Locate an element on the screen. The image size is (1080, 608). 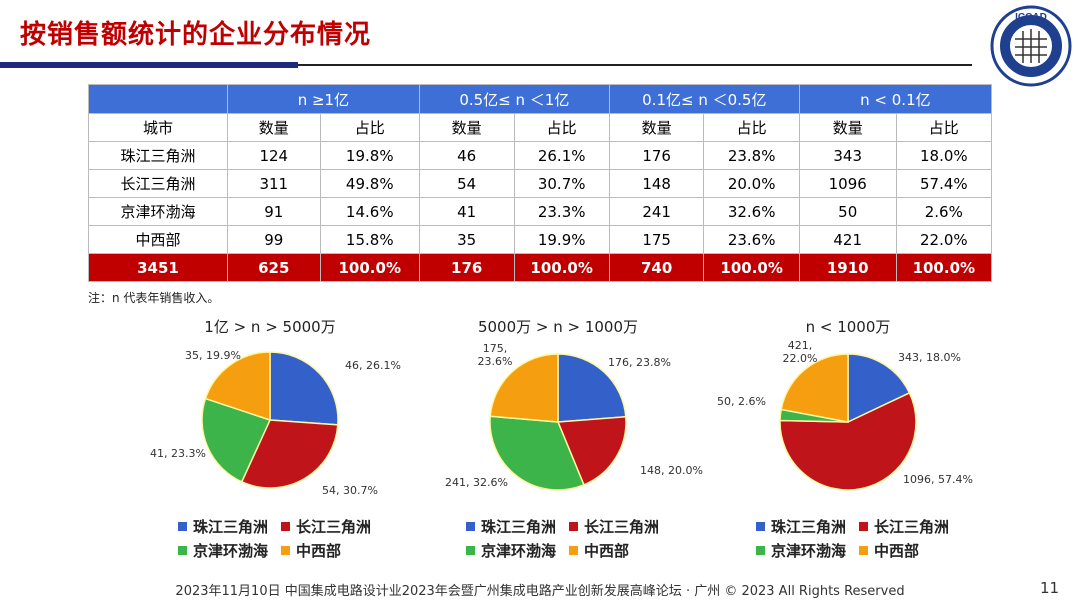
table-cell: 41 is located at coordinates (466, 211).